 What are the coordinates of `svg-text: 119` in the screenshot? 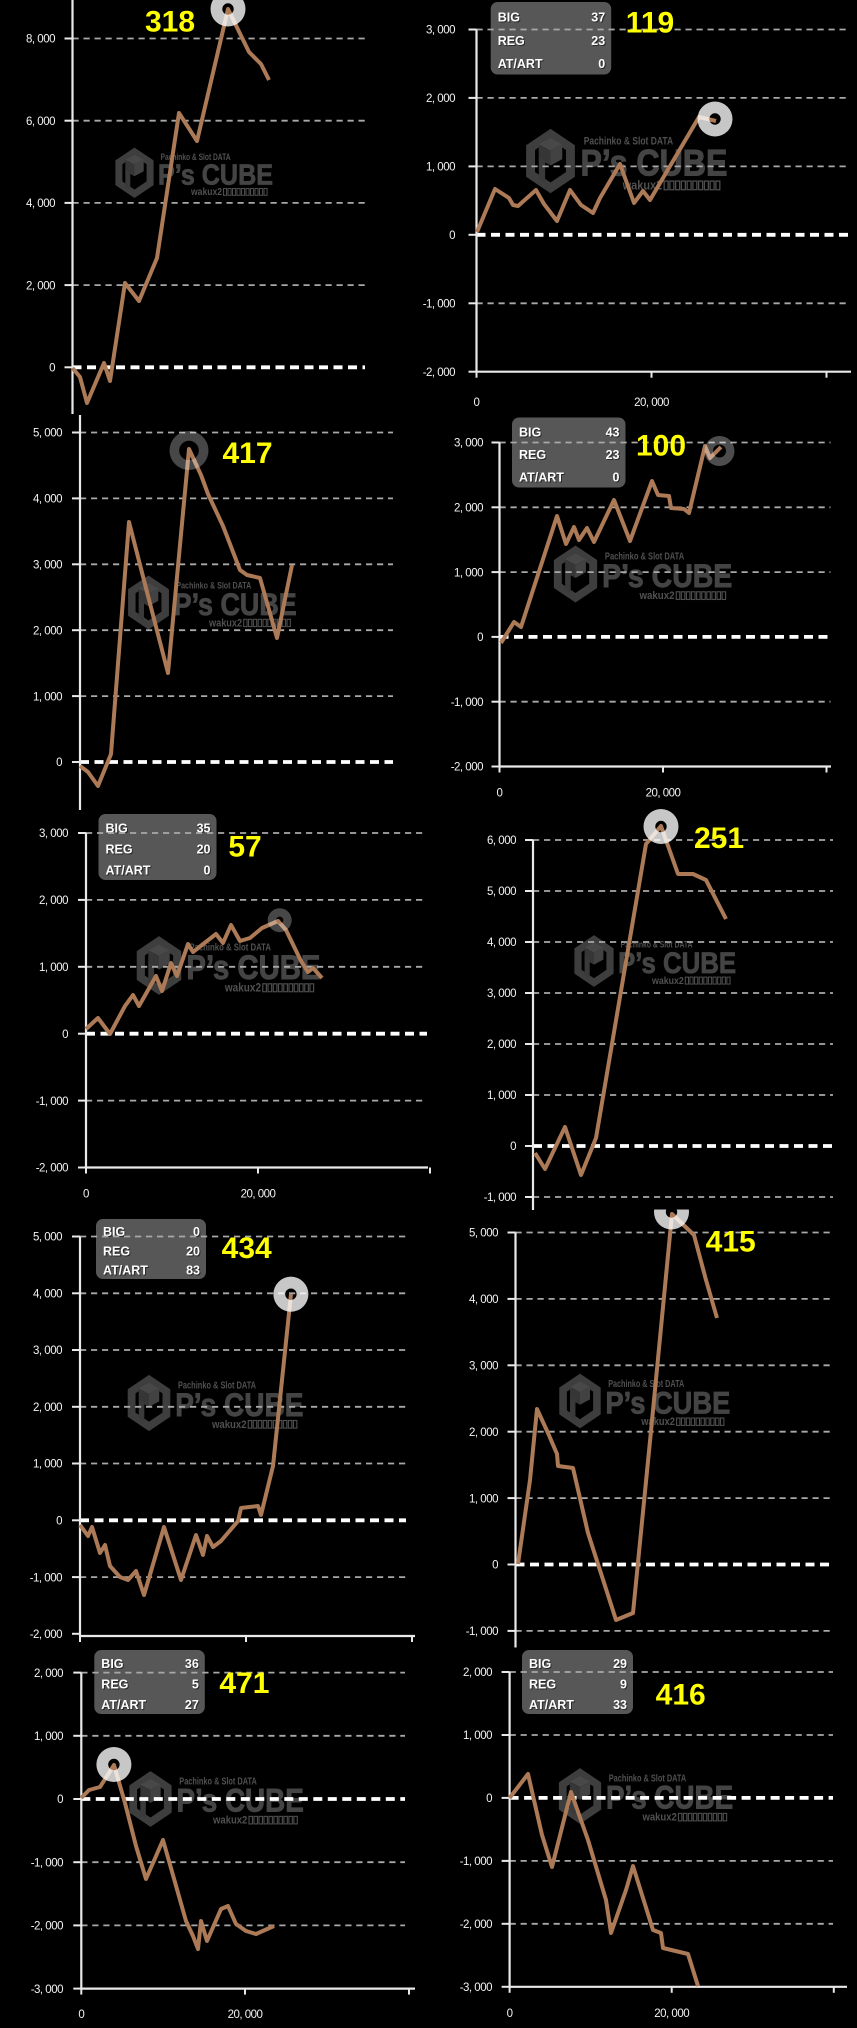 It's located at (650, 23).